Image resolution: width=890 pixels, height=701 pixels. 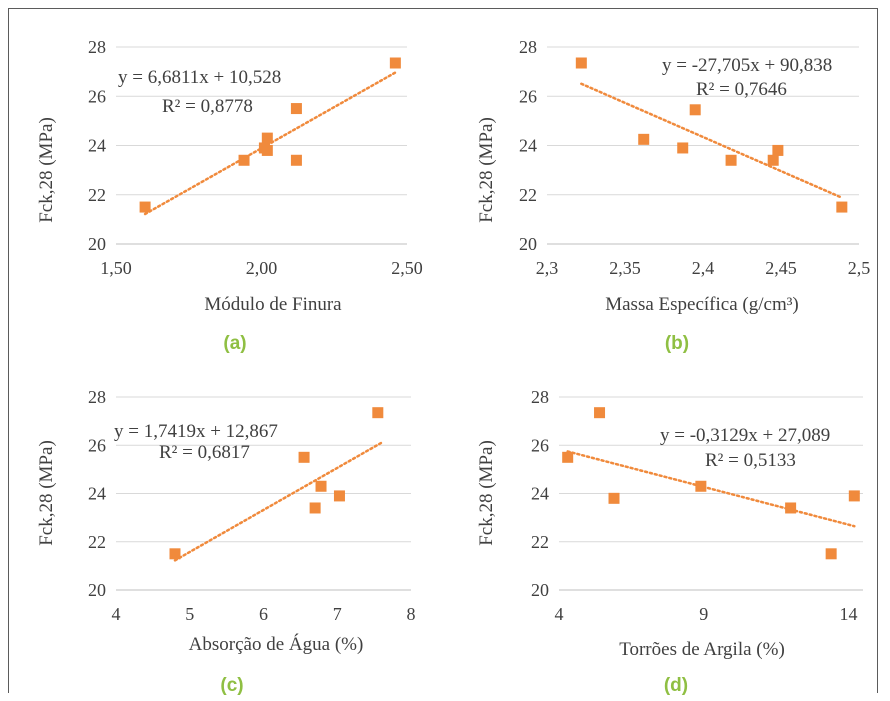 What do you see at coordinates (702, 304) in the screenshot?
I see `x-axis-label: Massa Específica (g/cm³)` at bounding box center [702, 304].